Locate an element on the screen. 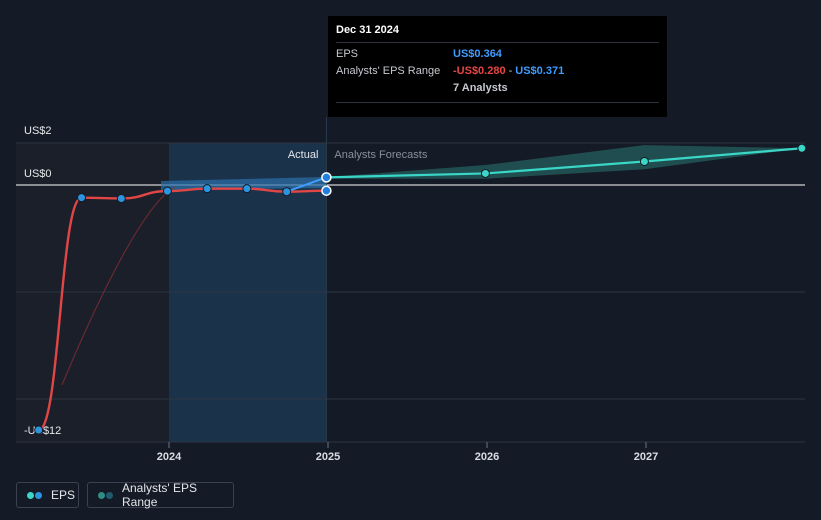 The image size is (821, 520). tooltip-date: Dec 31 2024 is located at coordinates (497, 33).